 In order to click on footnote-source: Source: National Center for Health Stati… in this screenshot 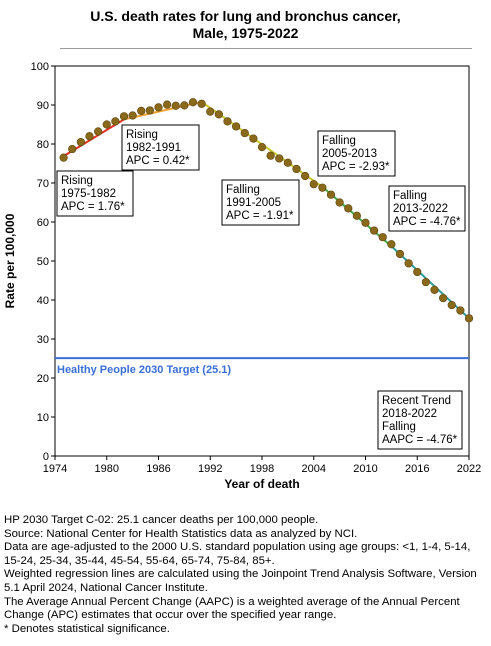, I will do `click(181, 533)`.